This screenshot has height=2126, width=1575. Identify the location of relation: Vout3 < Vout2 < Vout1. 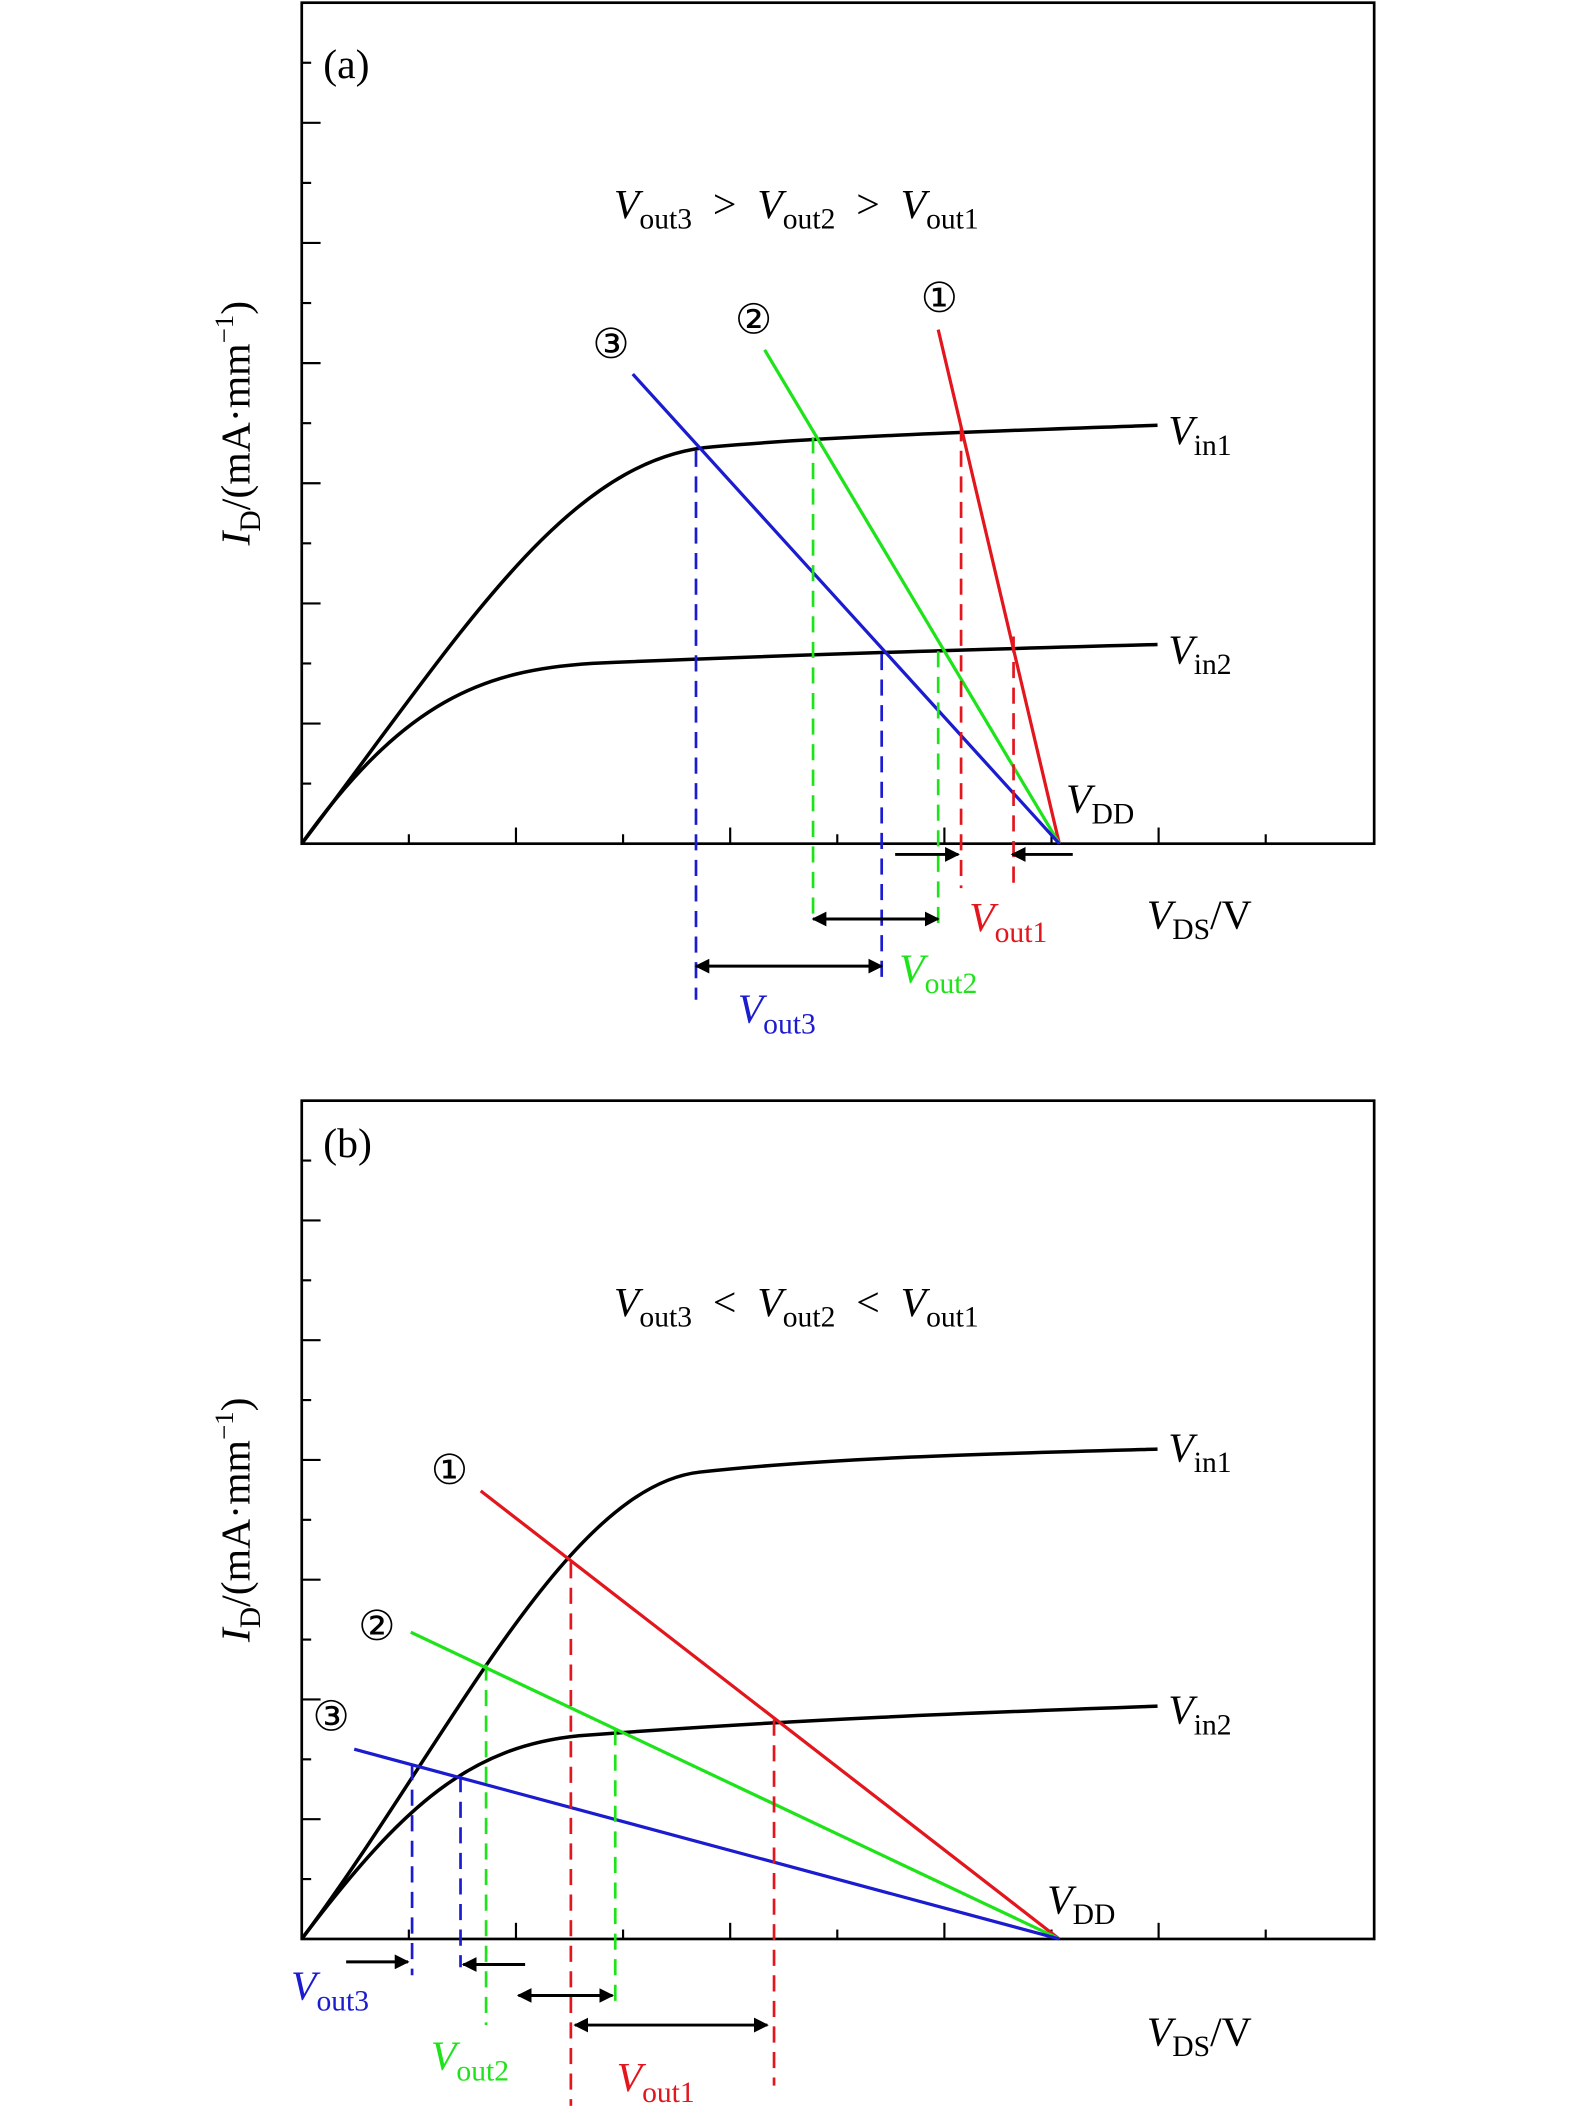
(796, 1307).